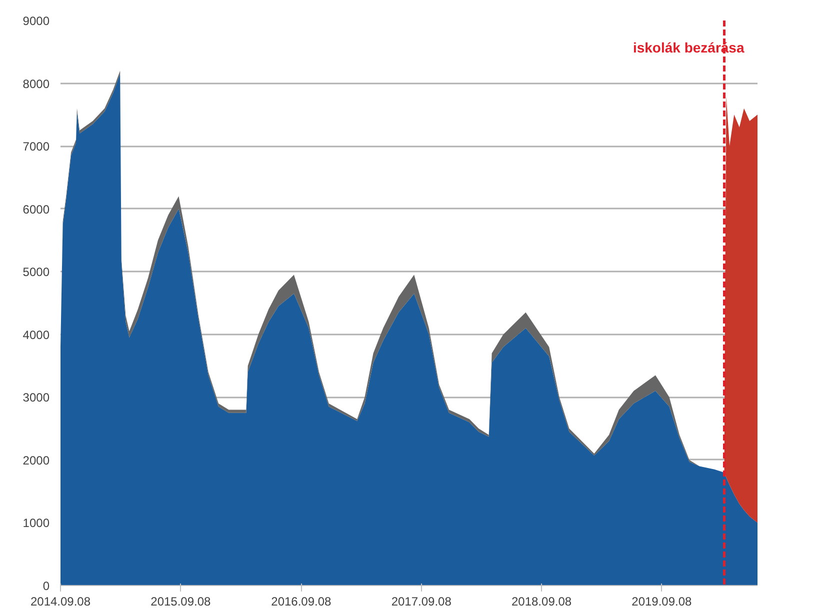 The height and width of the screenshot is (608, 827). What do you see at coordinates (36, 147) in the screenshot?
I see `y-tick-label: 7000` at bounding box center [36, 147].